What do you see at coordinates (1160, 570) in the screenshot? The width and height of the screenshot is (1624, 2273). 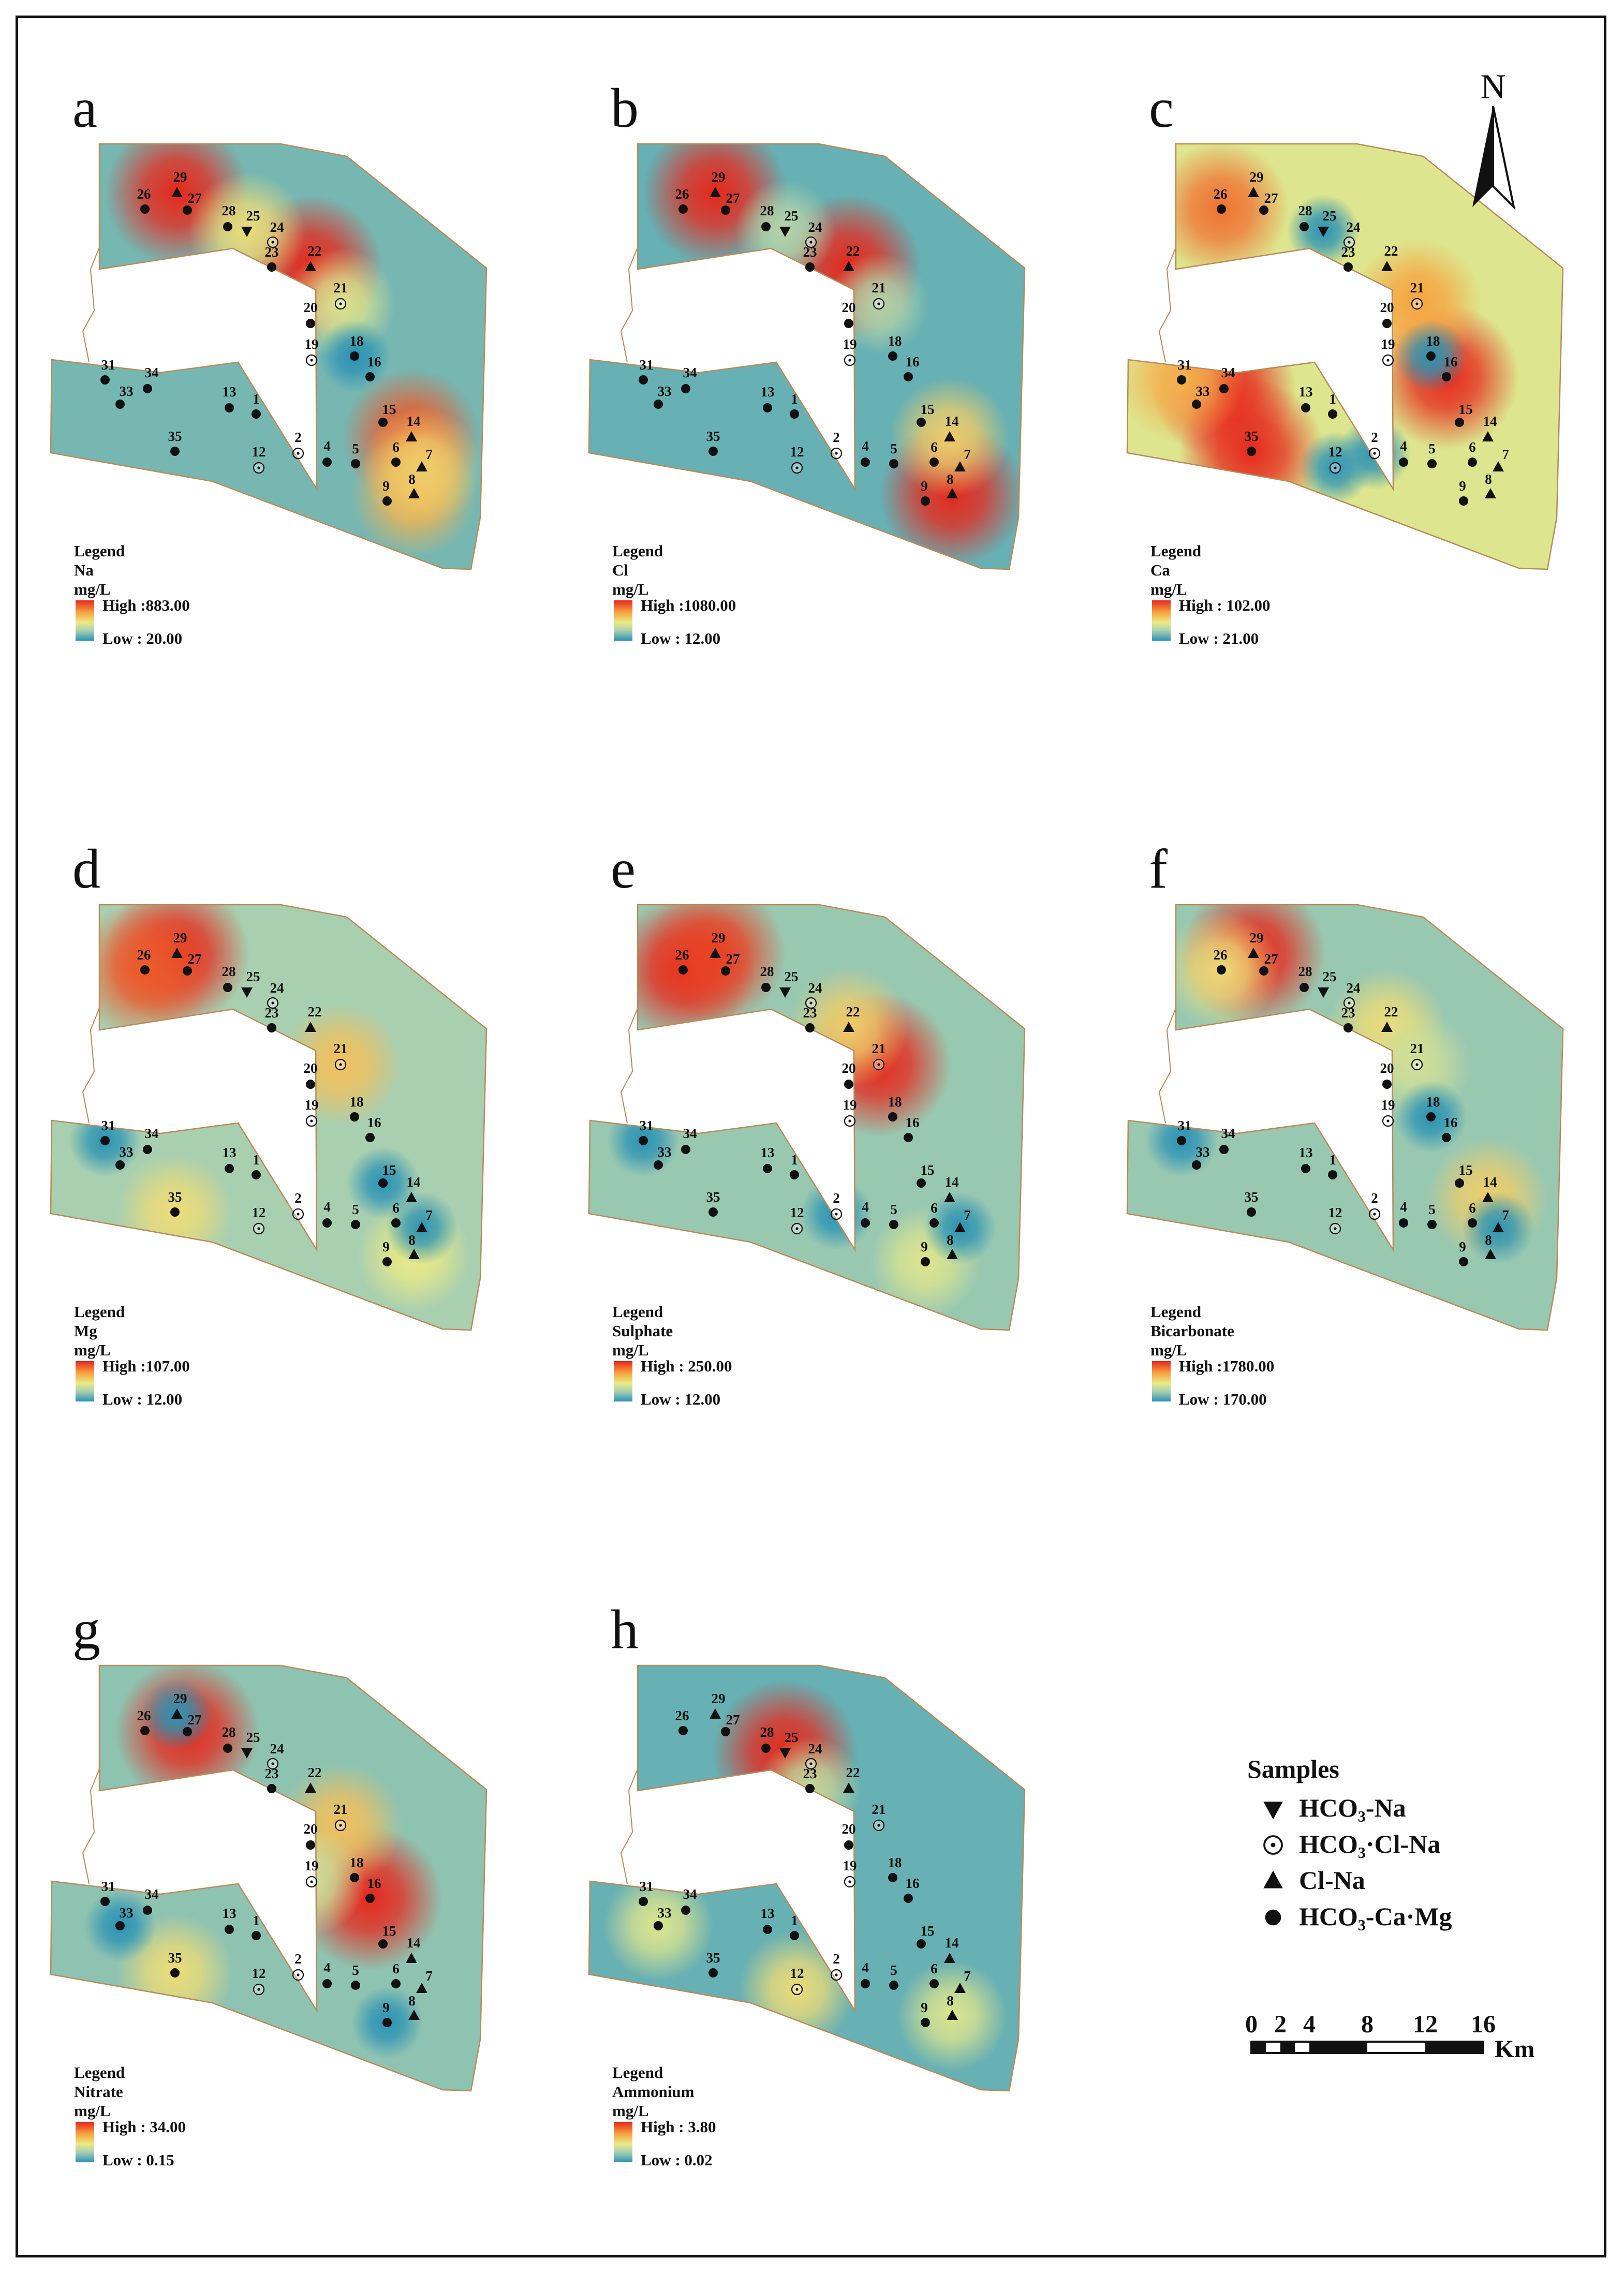 I see `legend-parameter: Ca` at bounding box center [1160, 570].